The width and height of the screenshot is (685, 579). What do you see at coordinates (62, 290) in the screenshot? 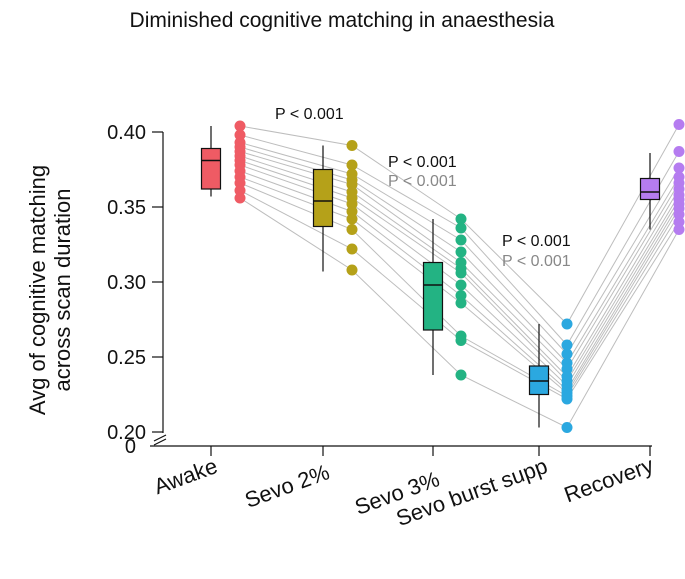
I see `y-axis-label-line2: across scan duration` at bounding box center [62, 290].